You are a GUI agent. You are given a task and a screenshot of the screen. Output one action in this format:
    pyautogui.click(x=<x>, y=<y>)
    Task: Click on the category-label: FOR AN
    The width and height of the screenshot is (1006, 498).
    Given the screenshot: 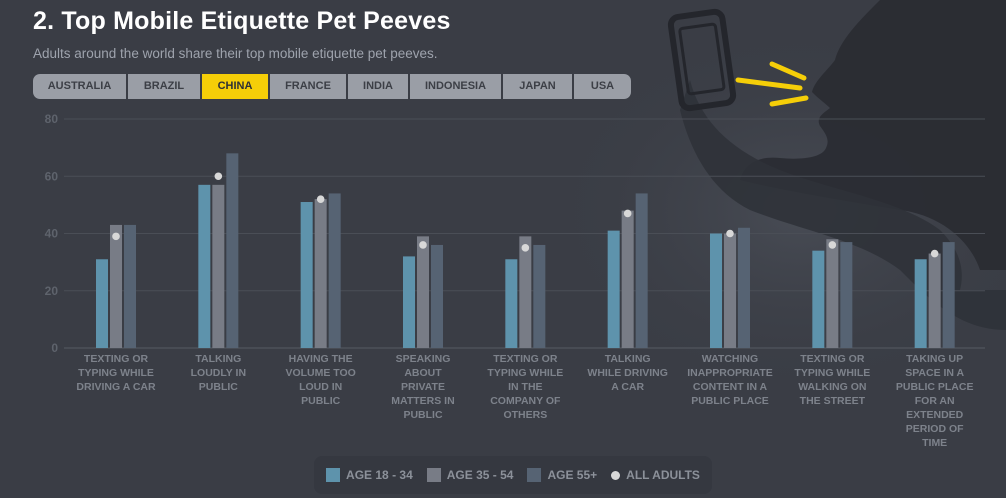 What is the action you would take?
    pyautogui.click(x=935, y=401)
    